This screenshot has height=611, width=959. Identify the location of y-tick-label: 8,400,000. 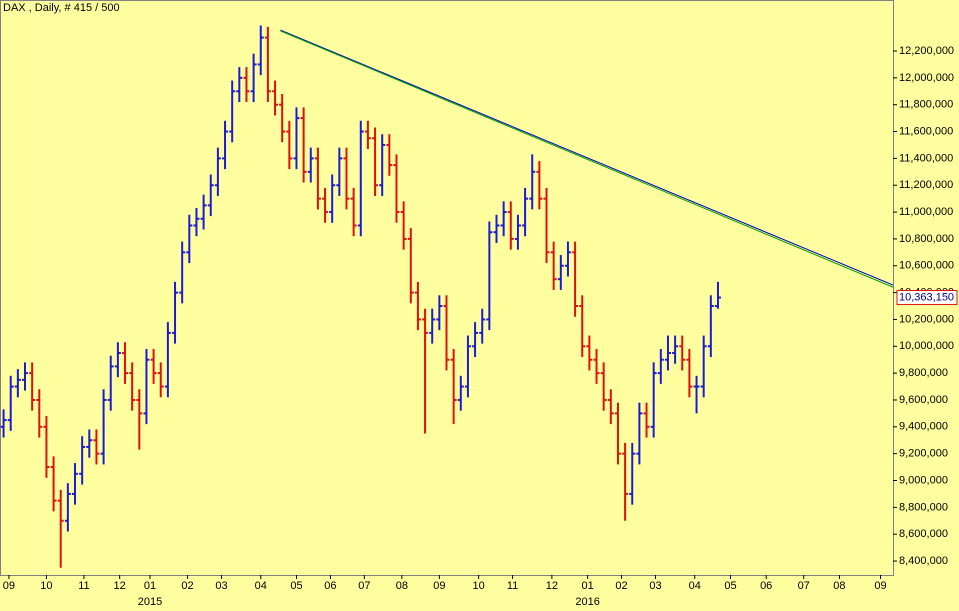
(923, 561).